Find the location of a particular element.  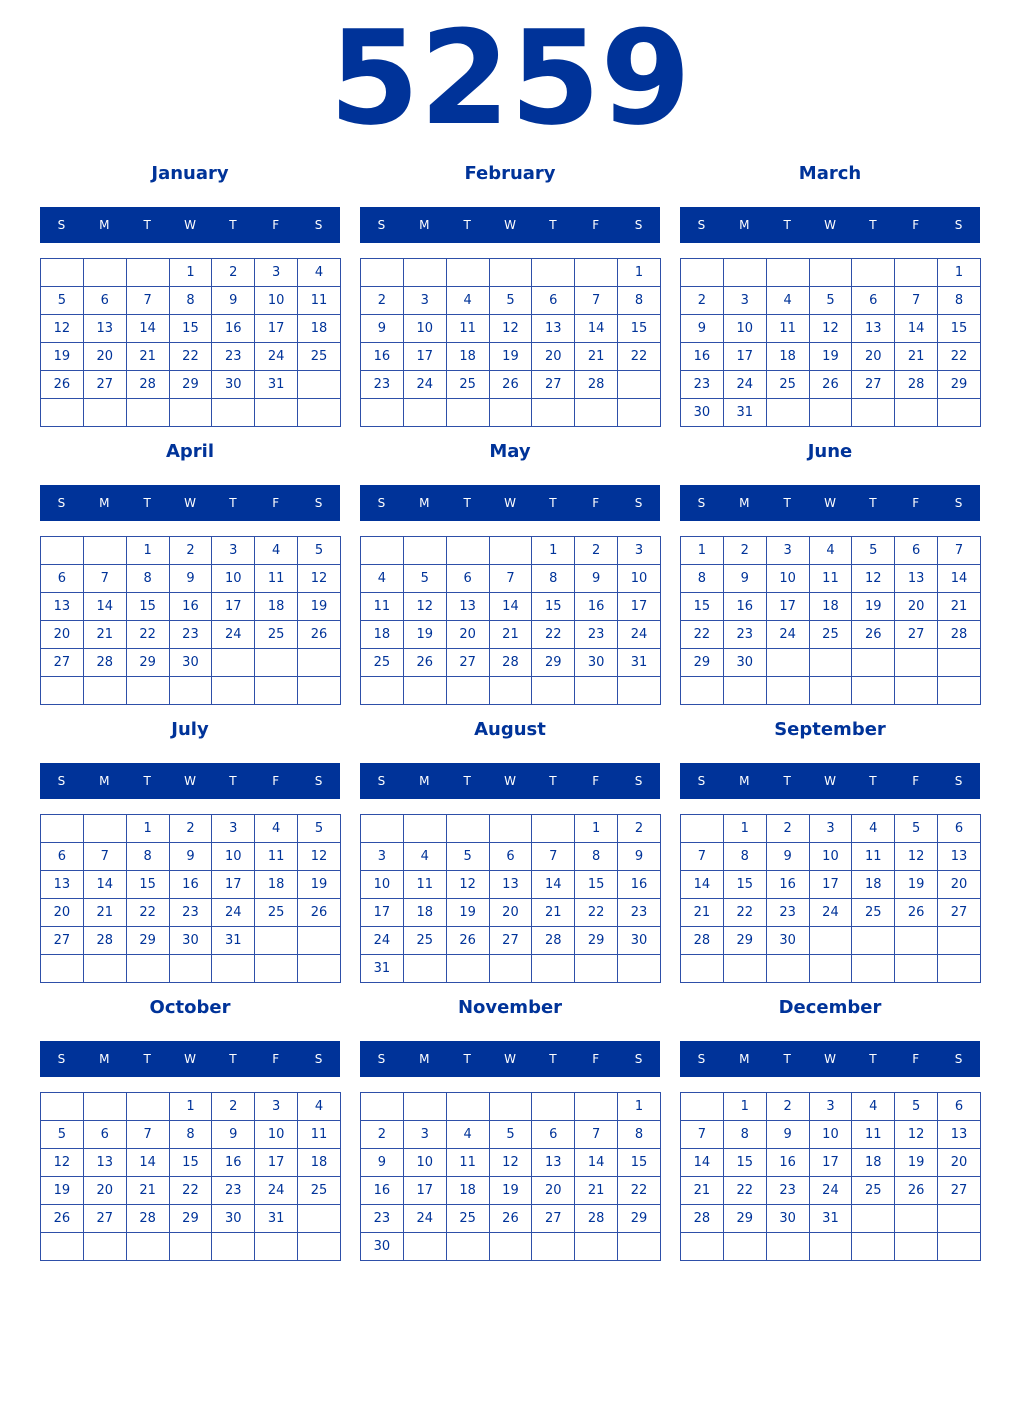

day-cell: 10 is located at coordinates (424, 328).